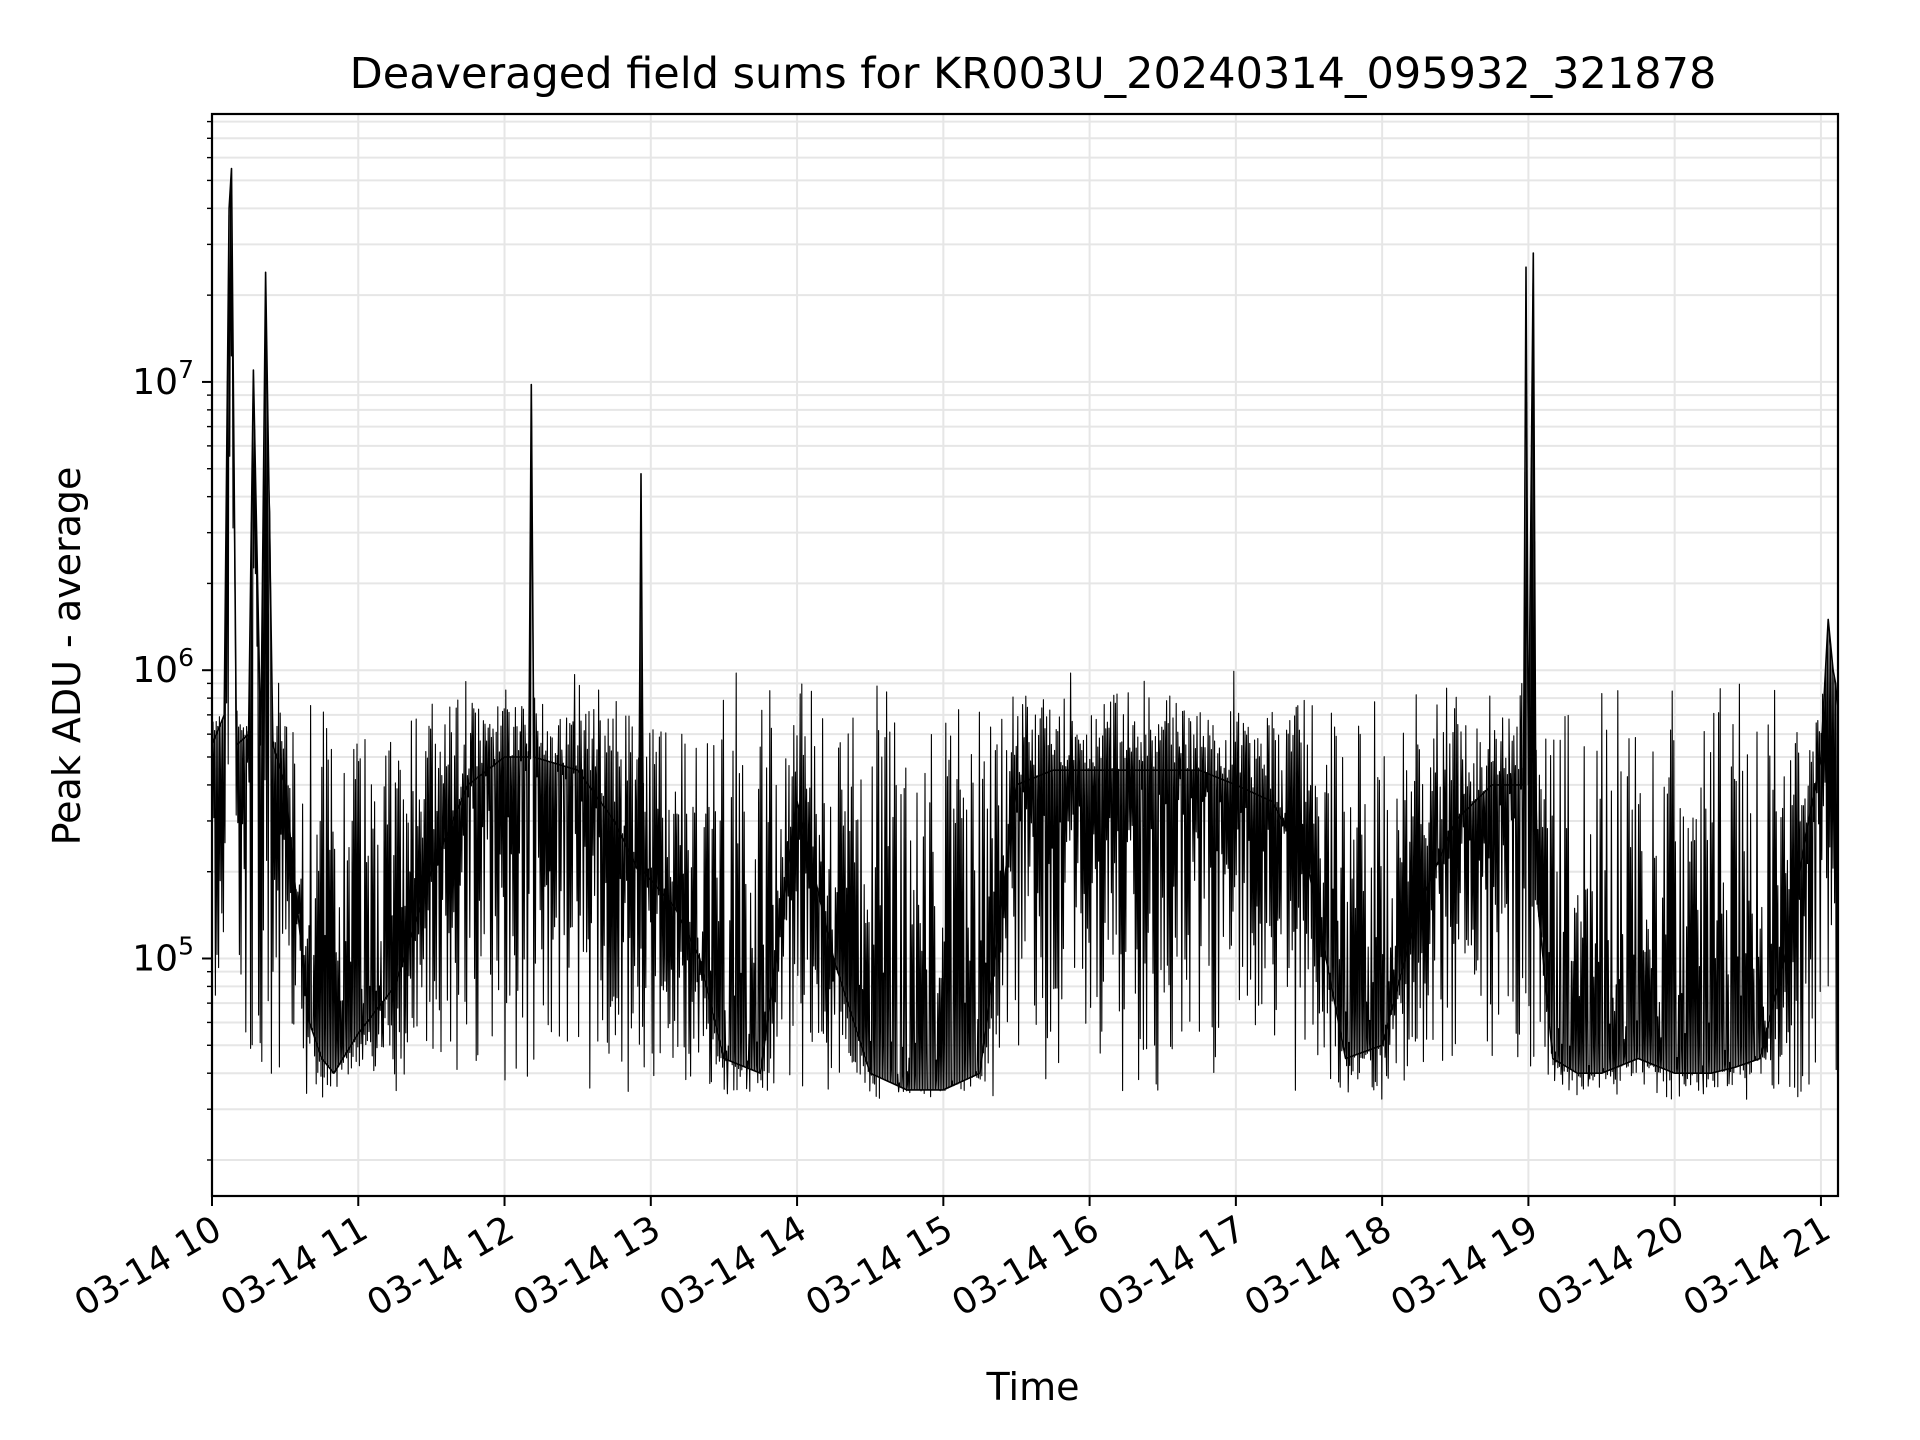 This screenshot has height=1440, width=1920. What do you see at coordinates (172, 640) in the screenshot?
I see `y-axis: 10⁵ 10⁶ 10⁷` at bounding box center [172, 640].